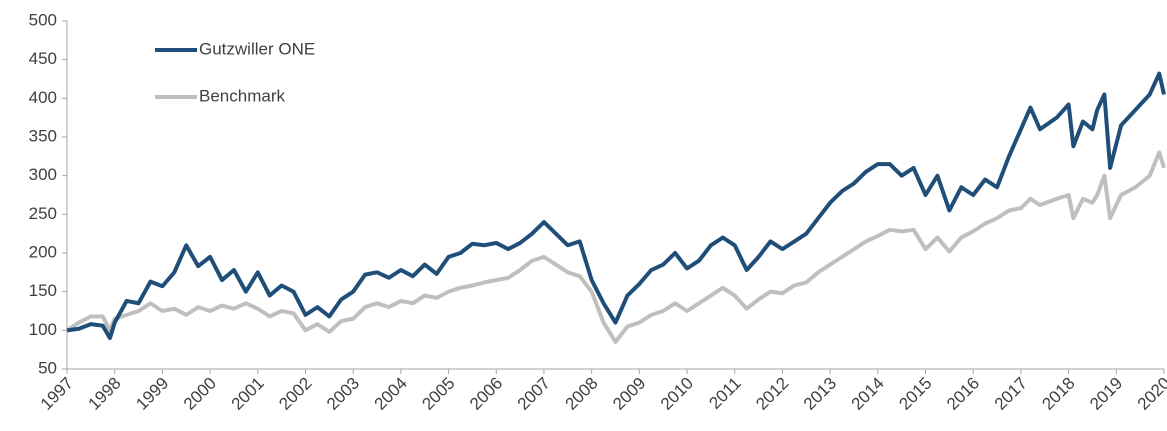  What do you see at coordinates (43, 251) in the screenshot?
I see `y-tick-label: 200` at bounding box center [43, 251].